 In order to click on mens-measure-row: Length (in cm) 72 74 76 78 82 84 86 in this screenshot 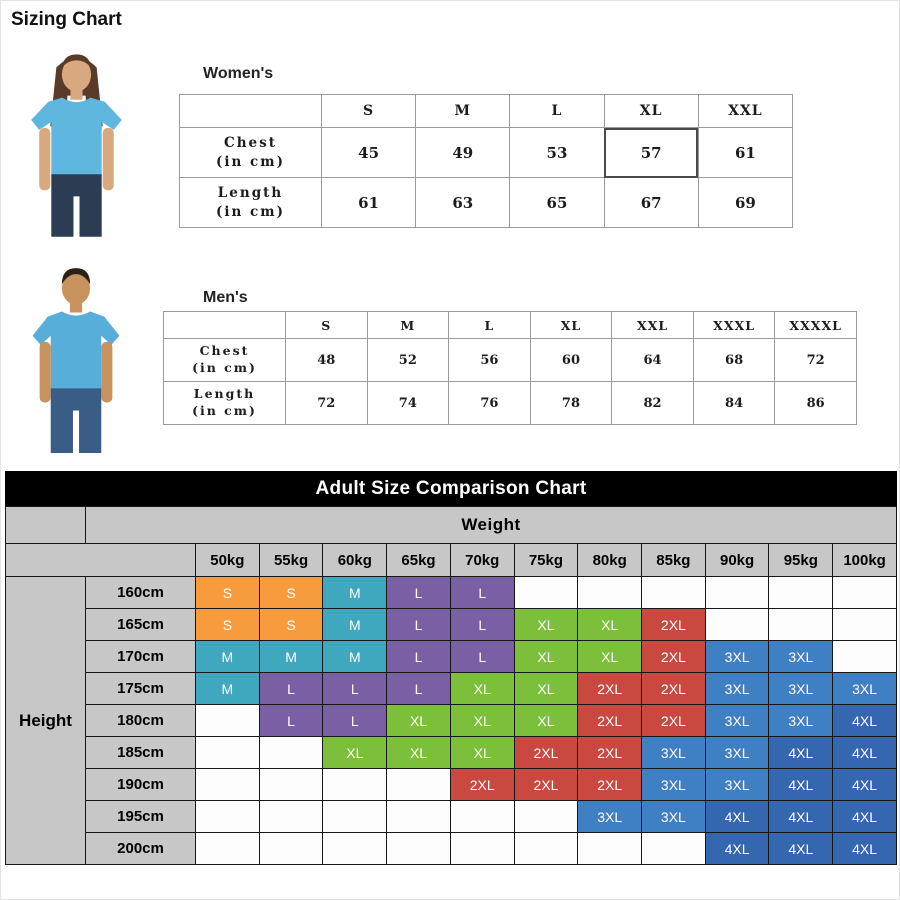, I will do `click(510, 403)`.